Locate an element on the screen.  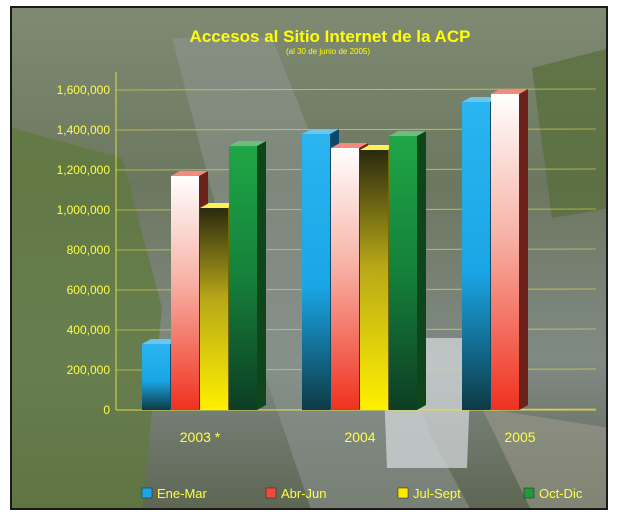
y-tick-label: 1,400,000 is located at coordinates (84, 130).